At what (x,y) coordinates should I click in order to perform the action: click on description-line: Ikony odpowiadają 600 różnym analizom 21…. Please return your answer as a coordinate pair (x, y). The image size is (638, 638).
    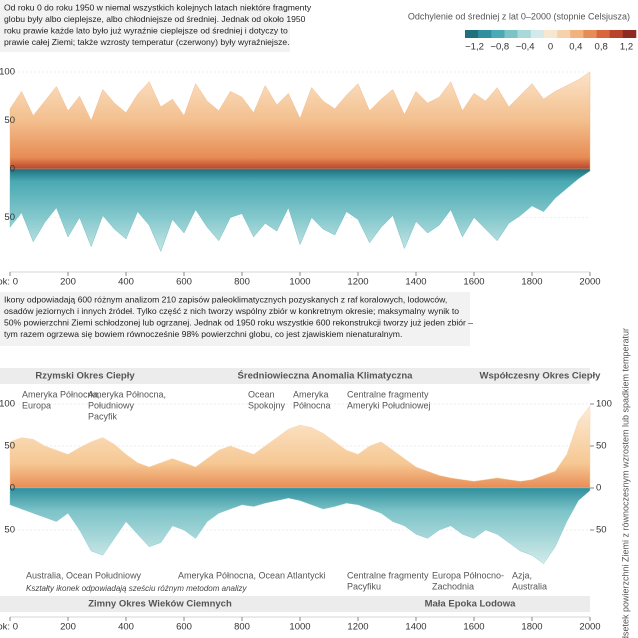
    Looking at the image, I should click on (225, 299).